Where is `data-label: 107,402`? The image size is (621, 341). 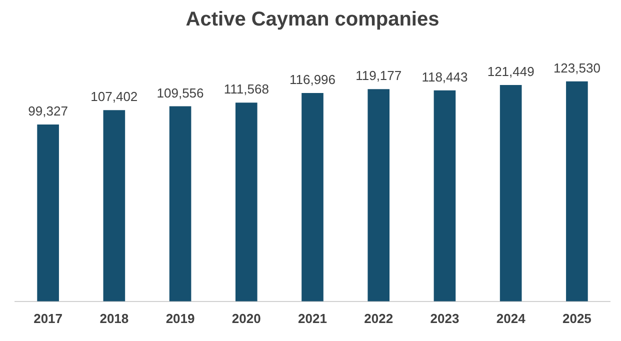 data-label: 107,402 is located at coordinates (114, 96).